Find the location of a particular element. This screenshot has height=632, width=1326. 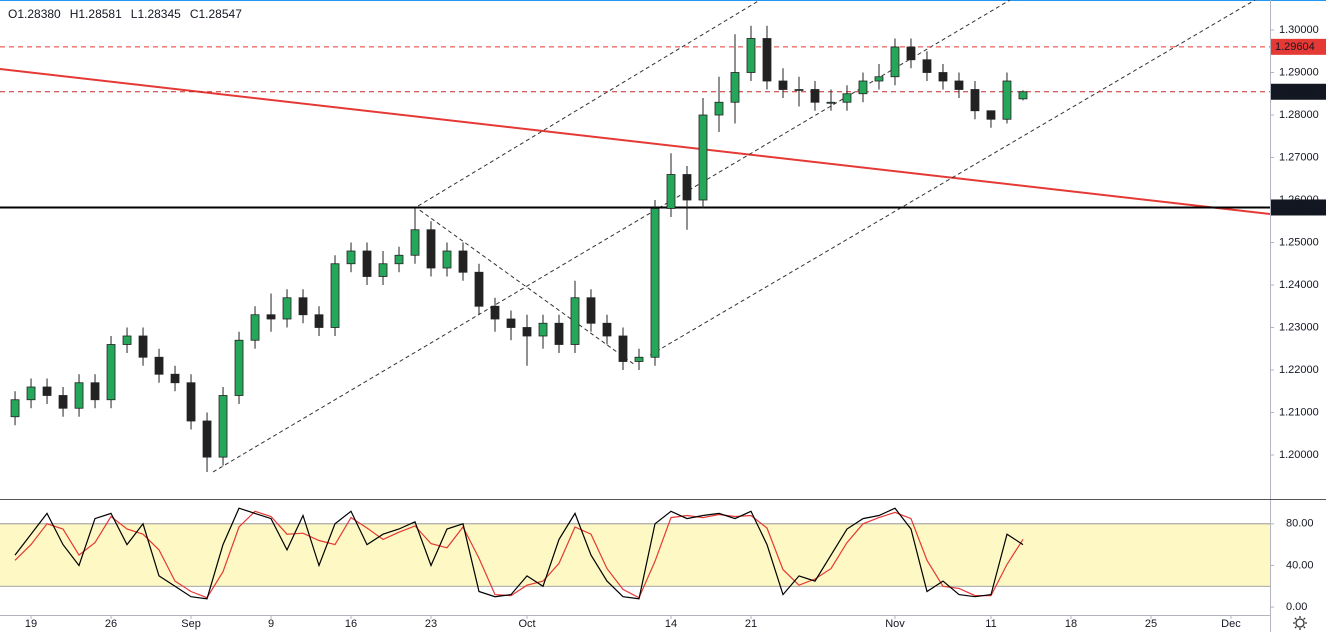

y-tick-label: 1.22000 is located at coordinates (1299, 370).